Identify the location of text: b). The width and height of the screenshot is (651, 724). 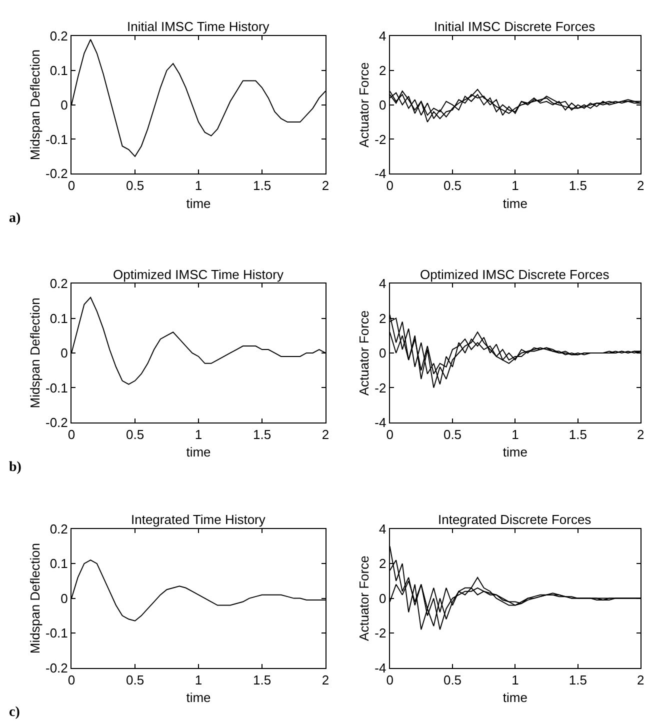
(15, 467).